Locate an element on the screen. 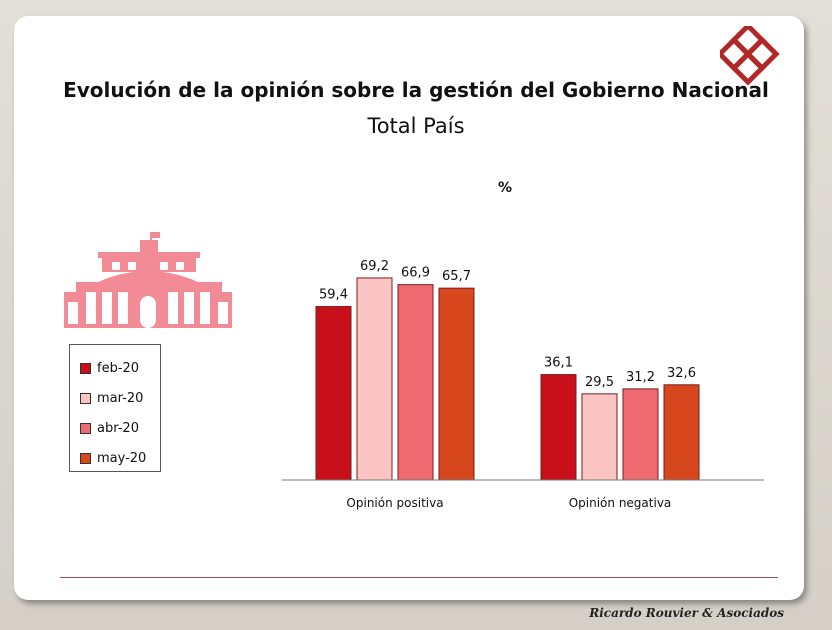 The width and height of the screenshot is (832, 630). bar-abr-20-positiva is located at coordinates (415, 382).